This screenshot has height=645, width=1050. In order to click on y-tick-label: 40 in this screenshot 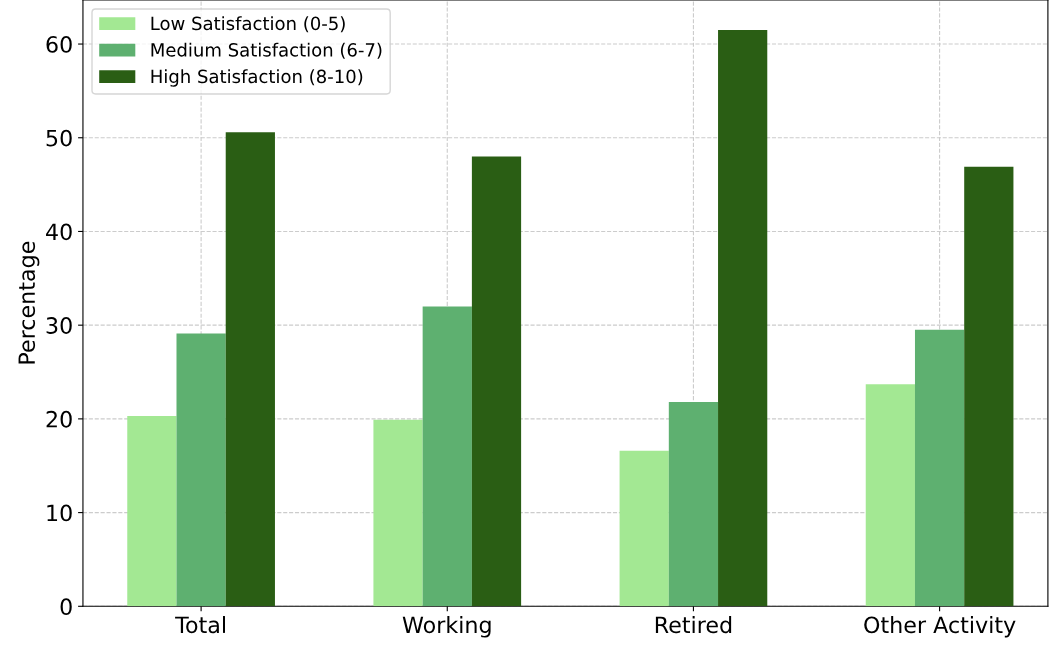, I will do `click(59, 232)`.